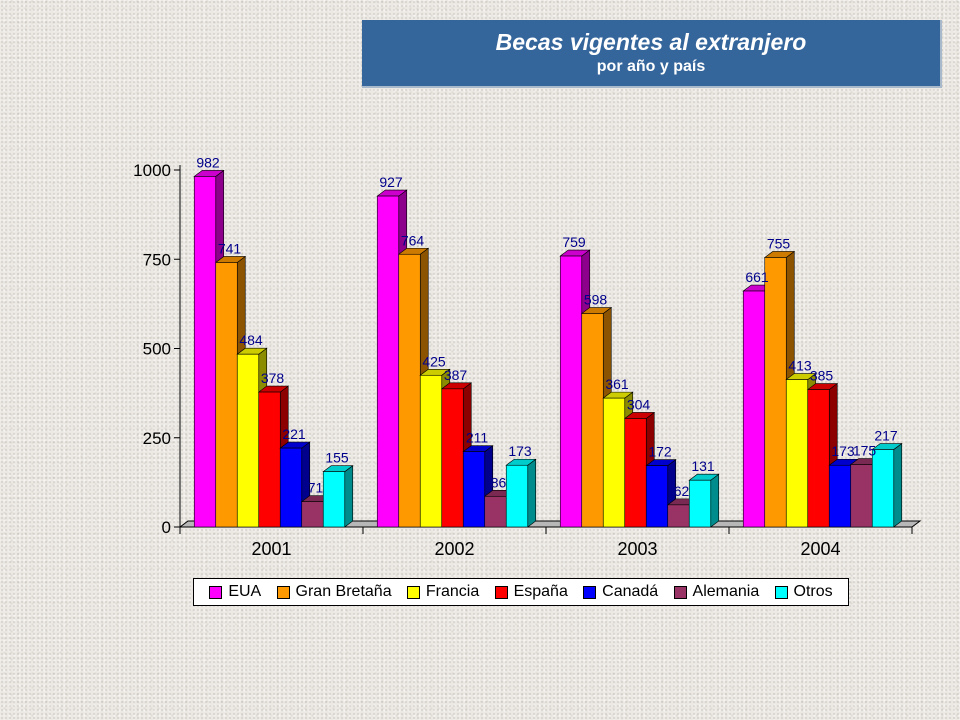  I want to click on data-label: 661, so click(757, 277).